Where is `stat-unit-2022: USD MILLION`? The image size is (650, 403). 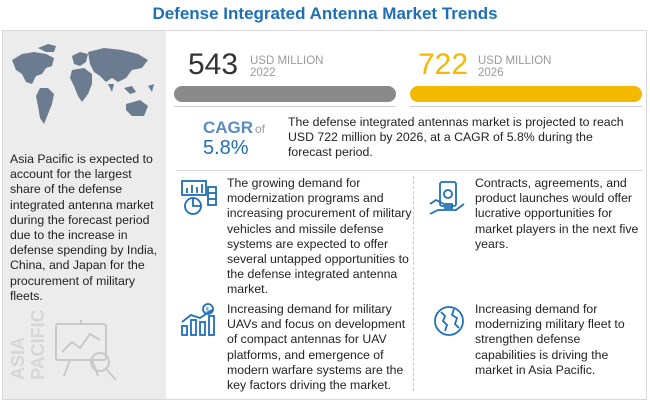 stat-unit-2022: USD MILLION is located at coordinates (287, 61).